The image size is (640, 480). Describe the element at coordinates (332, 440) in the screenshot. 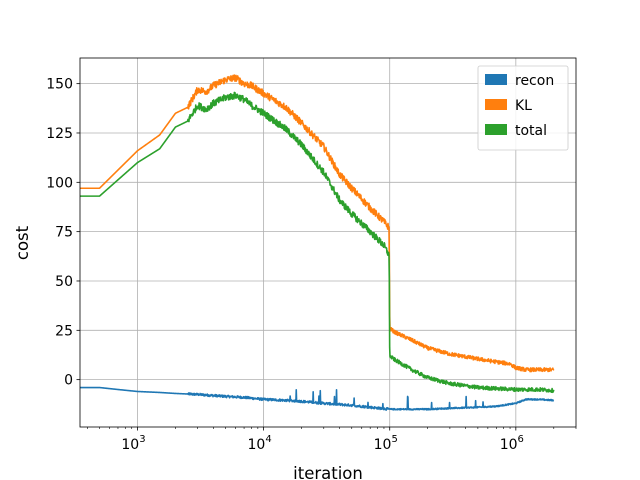

I see `x-axis: 10³ 10⁴ 10⁵ 10⁶` at that location.